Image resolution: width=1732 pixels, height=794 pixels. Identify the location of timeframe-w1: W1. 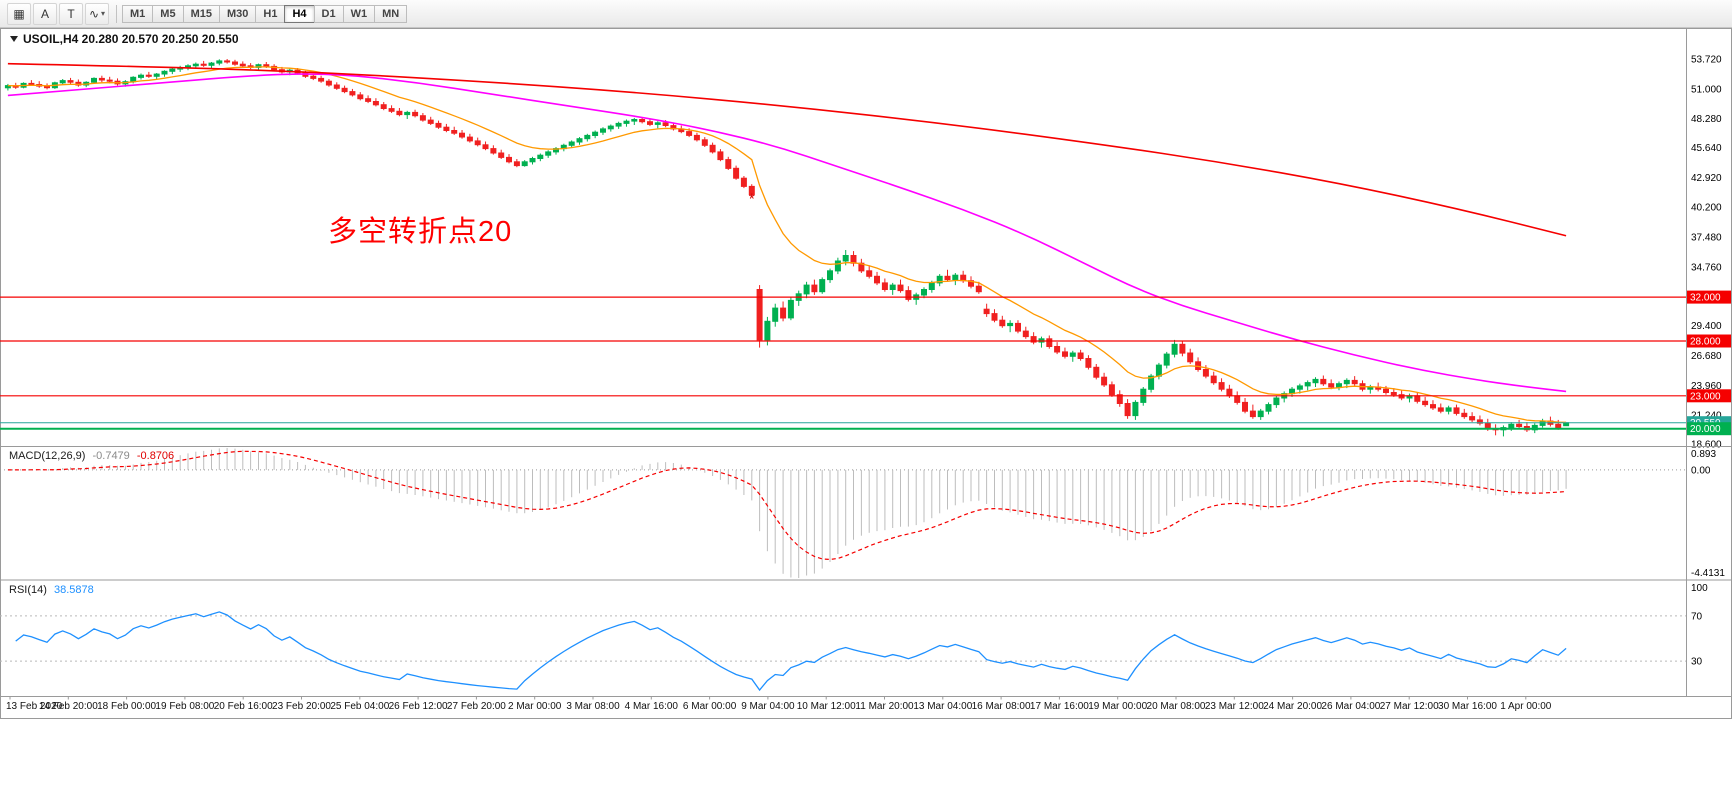
(359, 13).